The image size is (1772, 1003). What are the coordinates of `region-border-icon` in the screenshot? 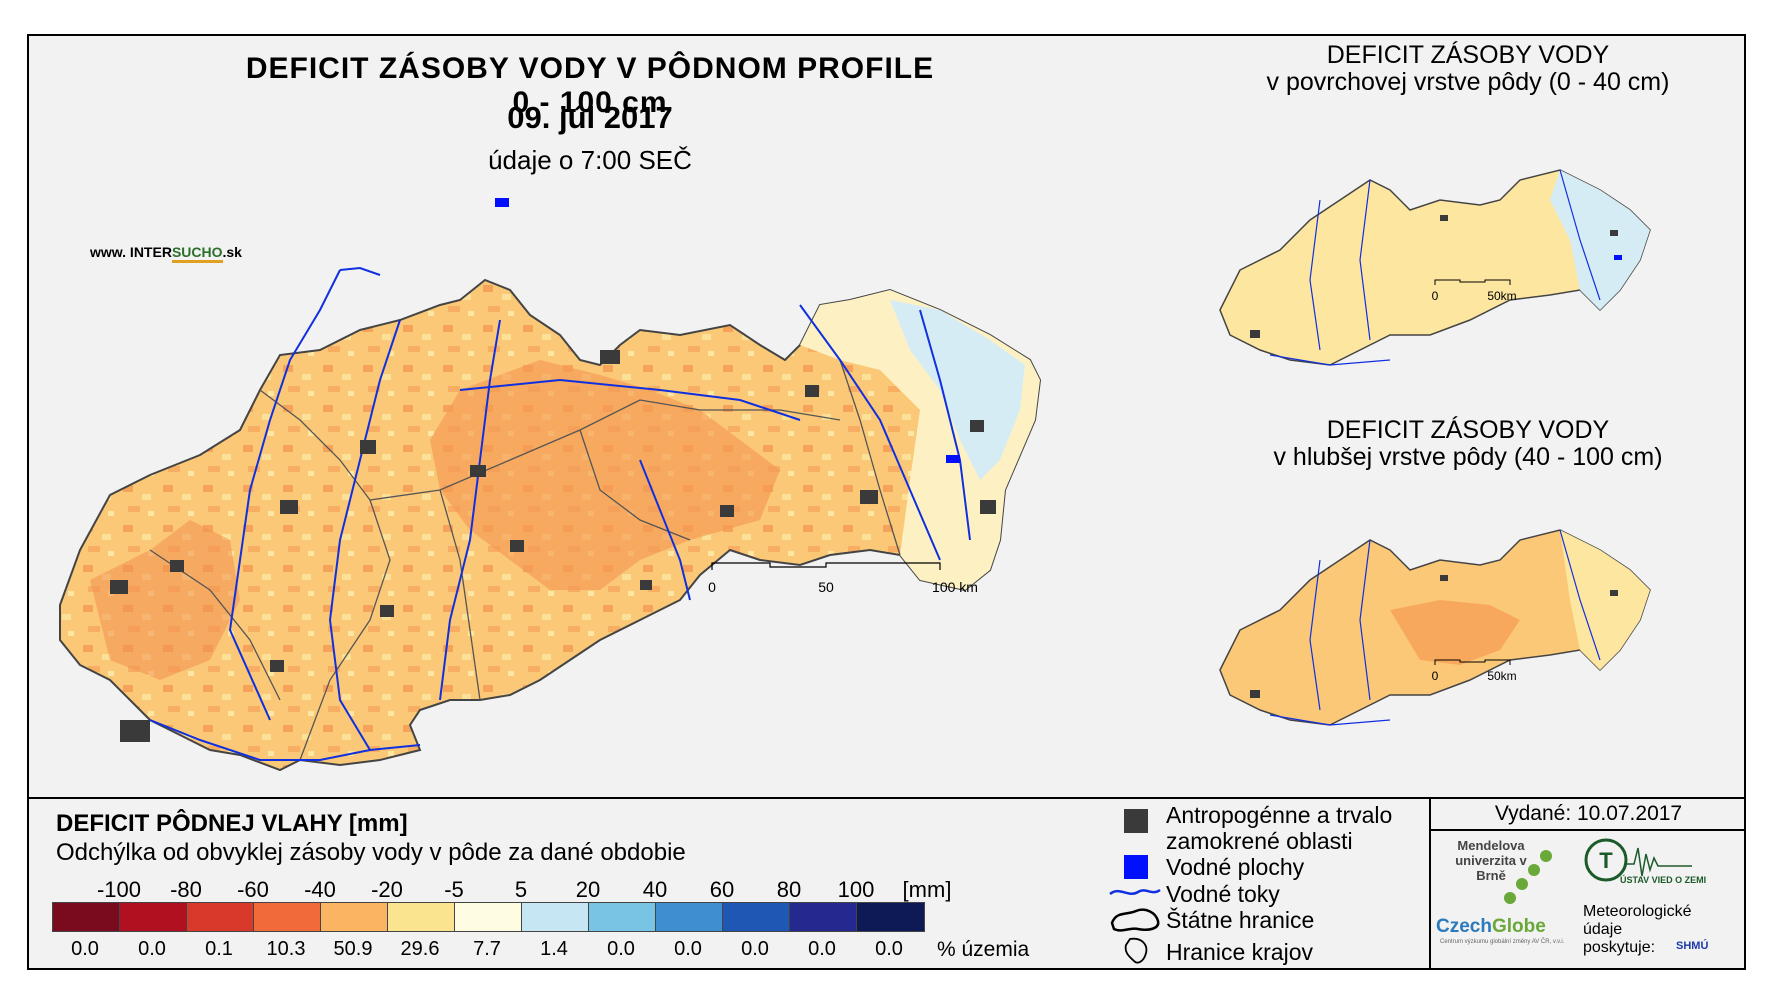 It's located at (1136, 950).